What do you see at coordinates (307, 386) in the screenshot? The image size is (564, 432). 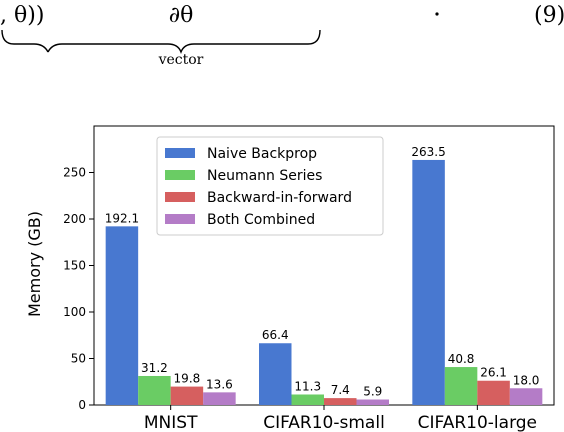 I see `bar-value-label: 11.3` at bounding box center [307, 386].